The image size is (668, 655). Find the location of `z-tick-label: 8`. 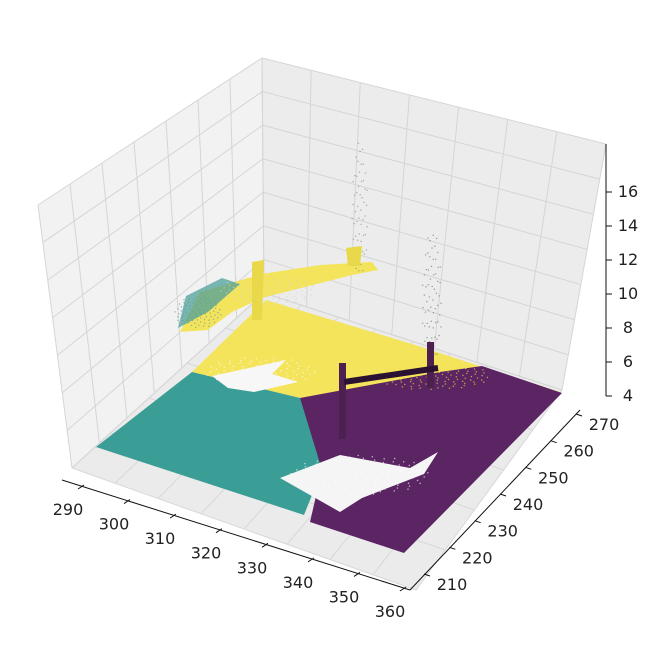

z-tick-label: 8 is located at coordinates (628, 327).